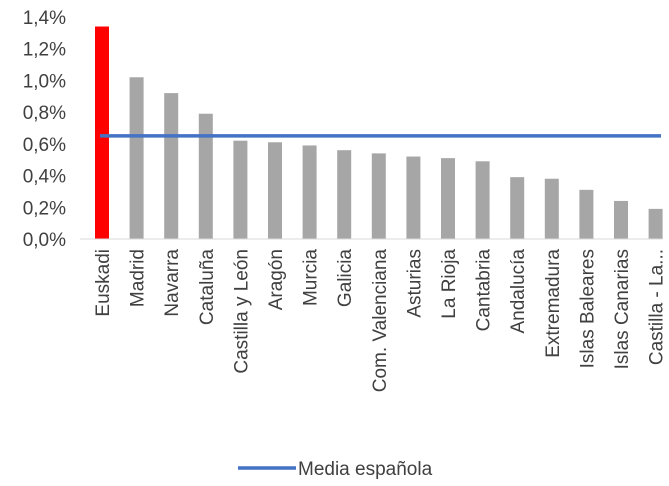 This screenshot has width=669, height=486. I want to click on x-tick-label: Andalucía, so click(518, 291).